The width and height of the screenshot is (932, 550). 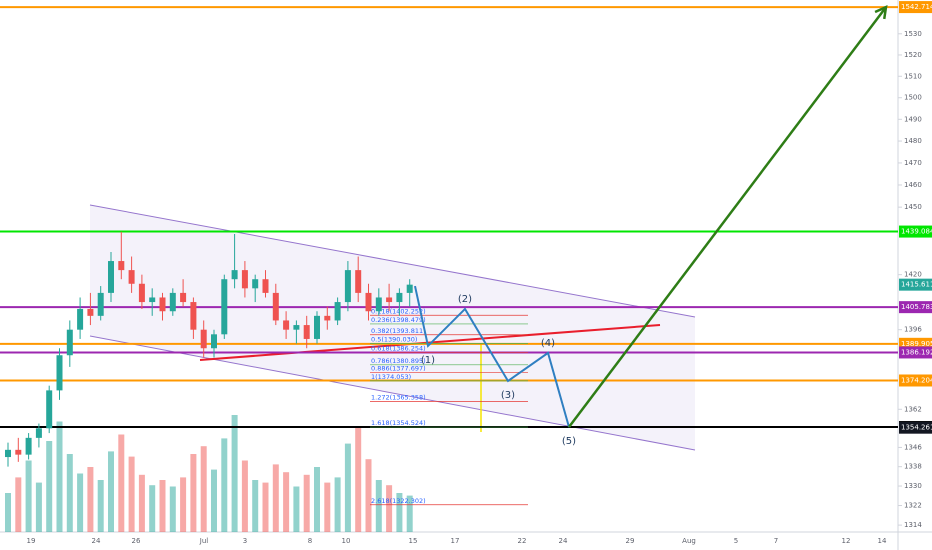 I want to click on level-tag-label: 1542.714, so click(x=916, y=7).